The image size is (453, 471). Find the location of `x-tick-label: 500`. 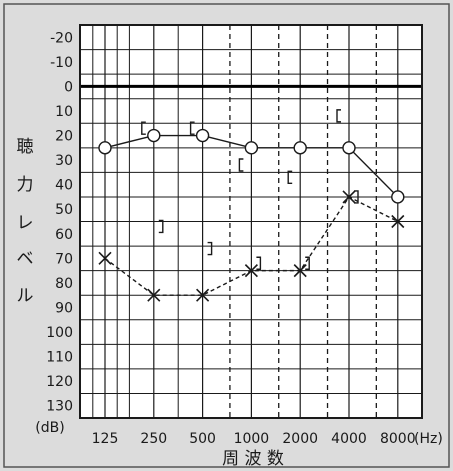

x-tick-label: 500 is located at coordinates (202, 439).